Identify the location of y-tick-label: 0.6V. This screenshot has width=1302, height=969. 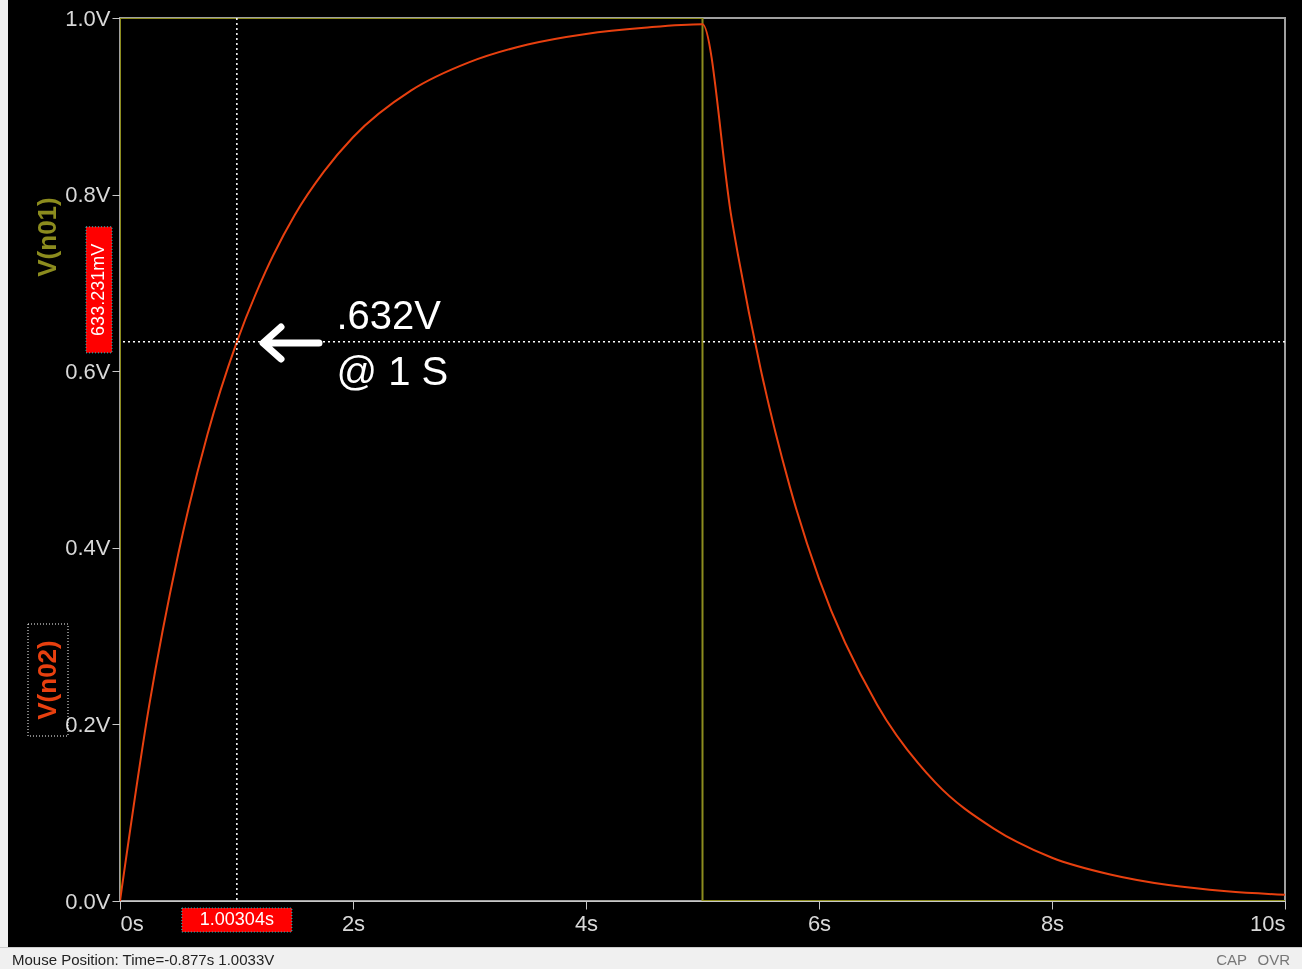
(88, 371).